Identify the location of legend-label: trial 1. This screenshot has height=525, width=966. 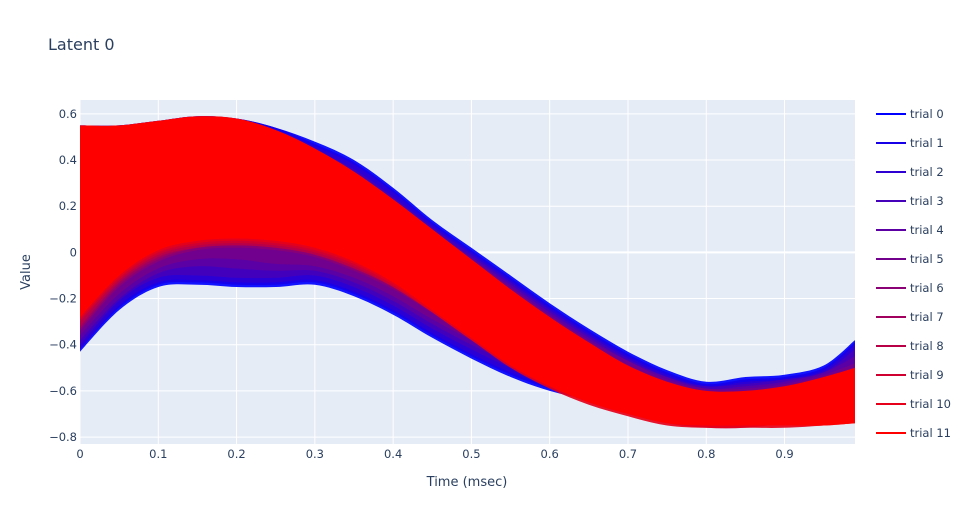
(927, 143).